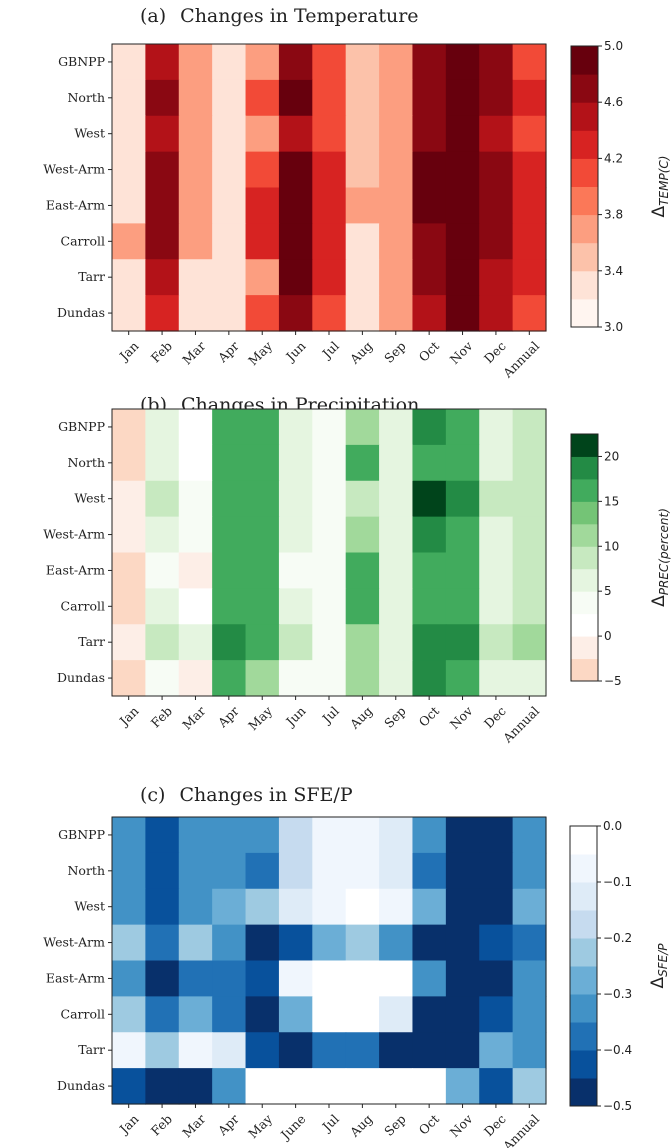 The height and width of the screenshot is (1148, 672). Describe the element at coordinates (74, 942) in the screenshot. I see `row-label: West-Arm` at that location.